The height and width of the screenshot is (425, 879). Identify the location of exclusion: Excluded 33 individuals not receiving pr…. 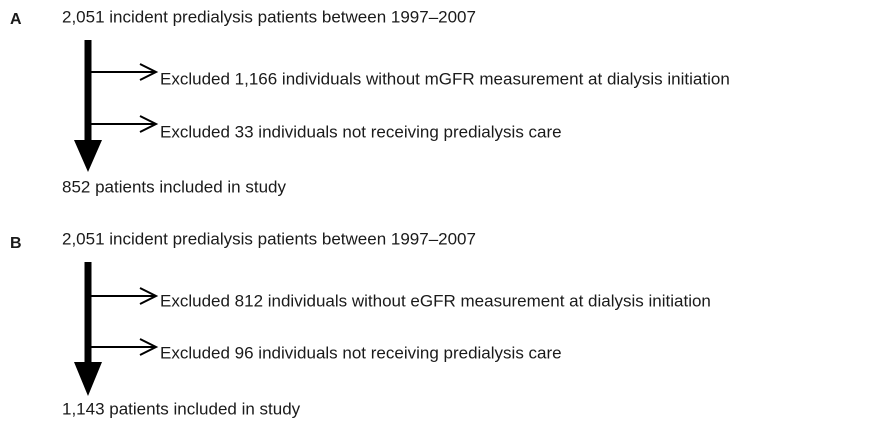
(361, 131).